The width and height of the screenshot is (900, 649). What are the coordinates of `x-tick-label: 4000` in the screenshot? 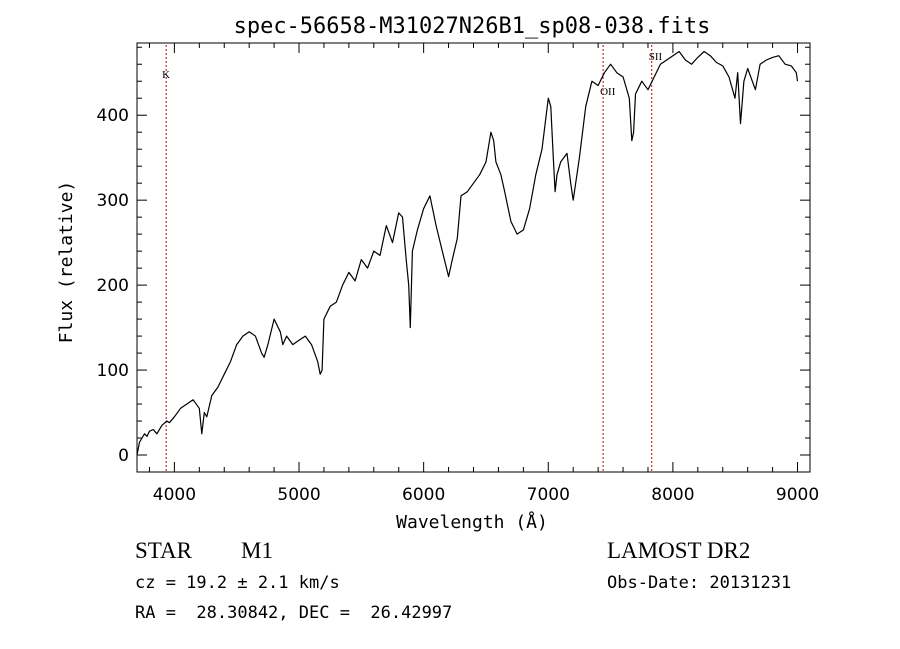 It's located at (174, 495).